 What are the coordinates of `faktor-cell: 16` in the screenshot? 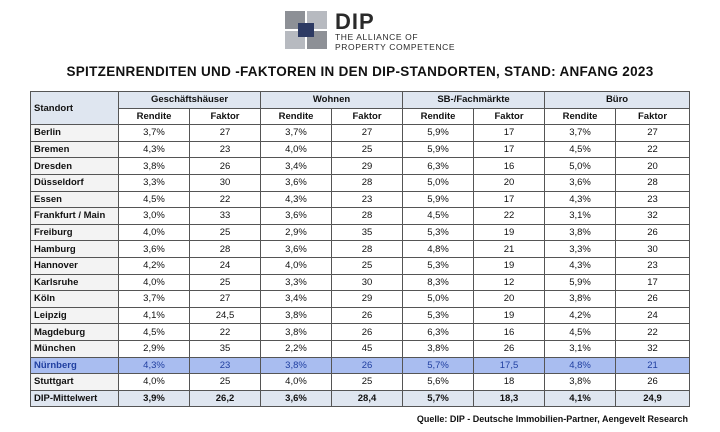 It's located at (509, 332).